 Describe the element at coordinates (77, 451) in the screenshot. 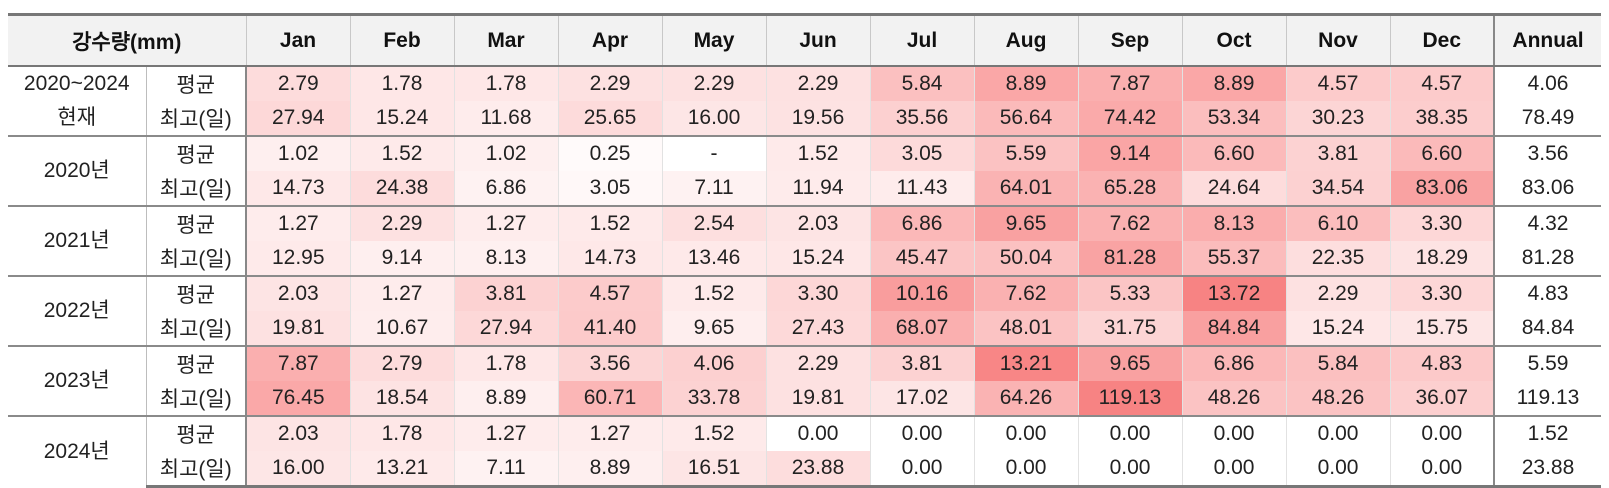

I see `period-label: 2024년` at that location.